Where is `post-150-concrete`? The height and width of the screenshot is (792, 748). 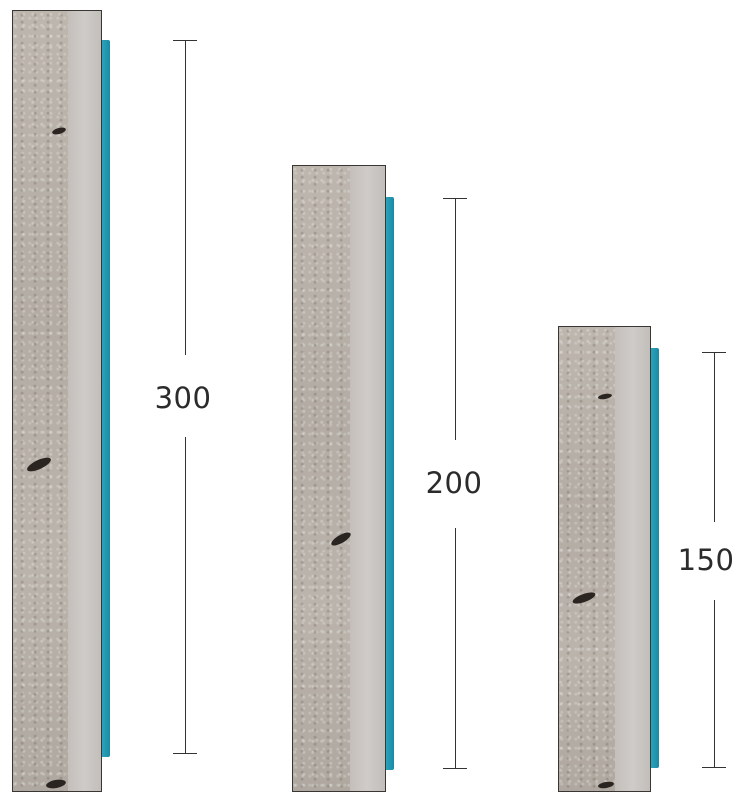 post-150-concrete is located at coordinates (587, 559).